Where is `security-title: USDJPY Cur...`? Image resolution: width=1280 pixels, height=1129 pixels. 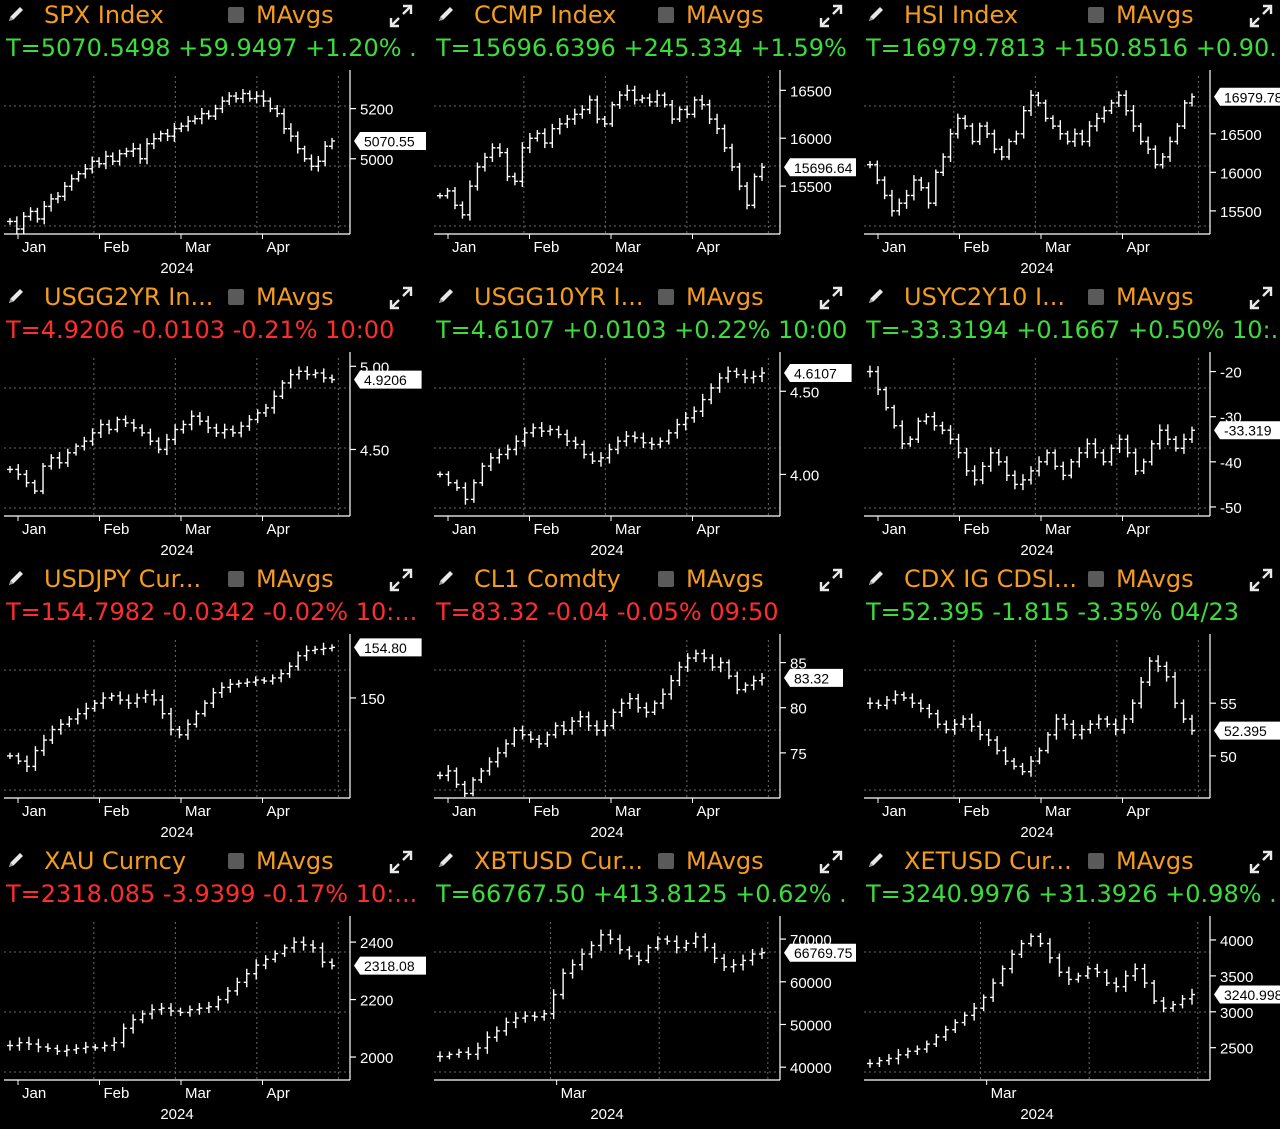 security-title: USDJPY Cur... is located at coordinates (123, 579).